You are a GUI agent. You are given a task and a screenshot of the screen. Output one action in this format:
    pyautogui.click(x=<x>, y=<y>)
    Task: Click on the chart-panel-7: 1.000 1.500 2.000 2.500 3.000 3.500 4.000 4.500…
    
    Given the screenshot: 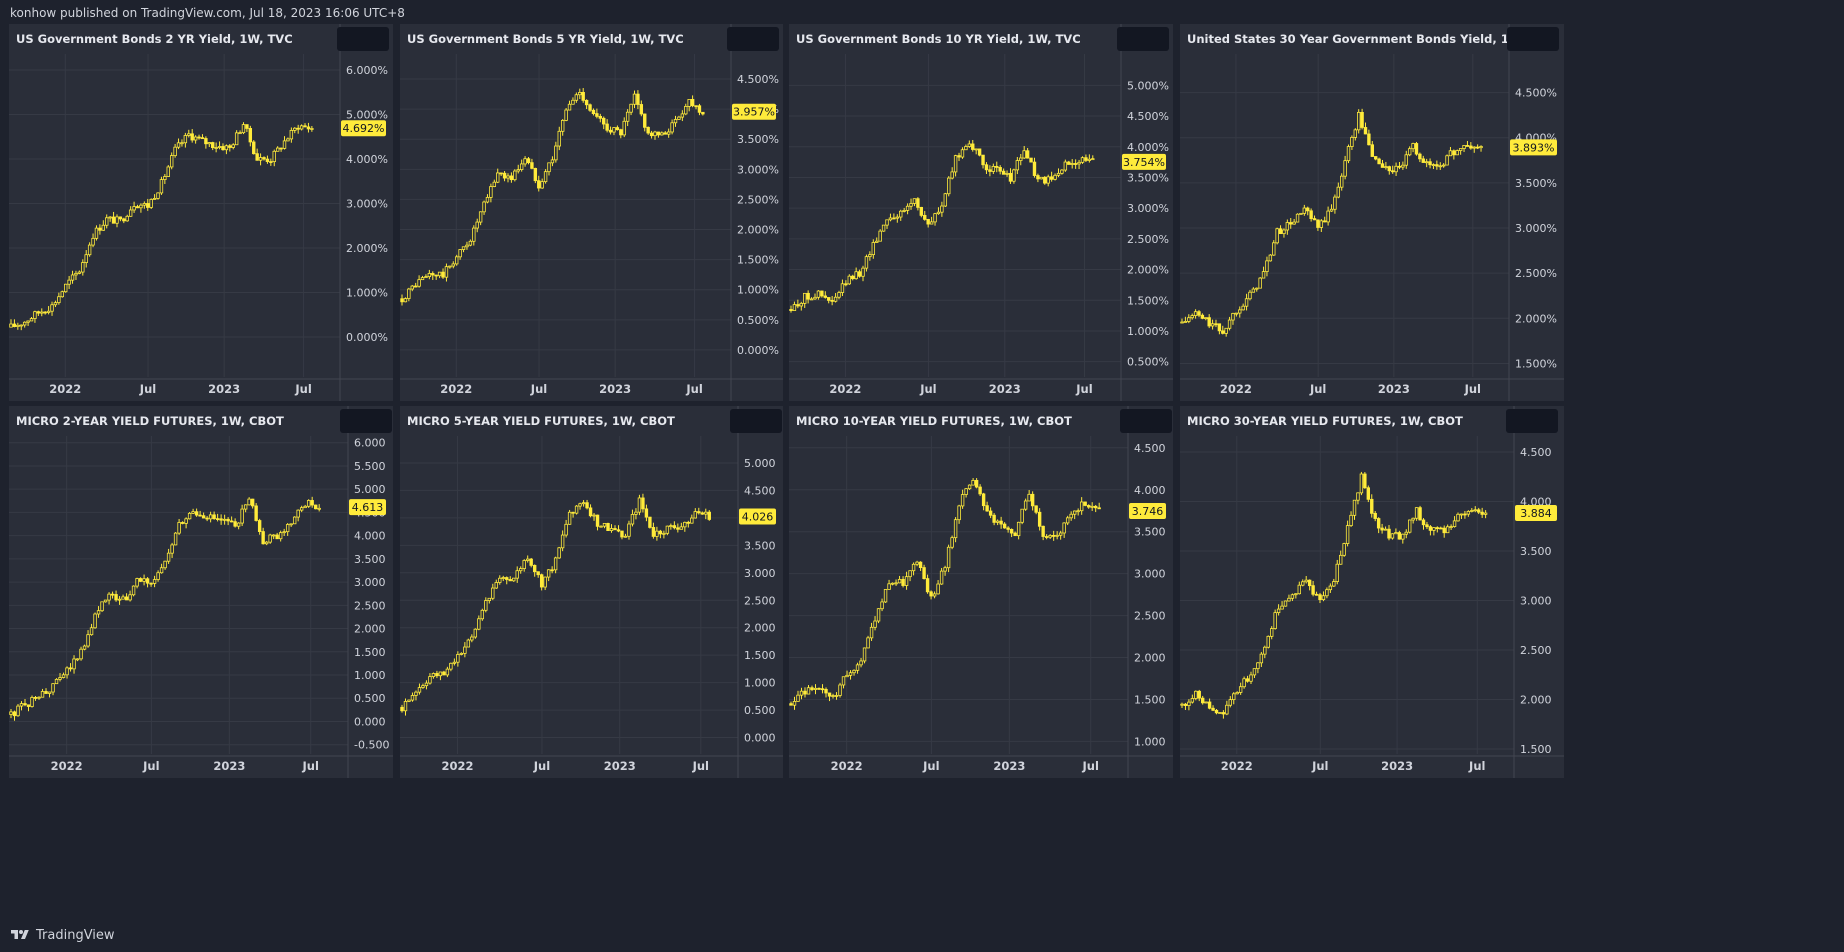 What is the action you would take?
    pyautogui.click(x=981, y=592)
    